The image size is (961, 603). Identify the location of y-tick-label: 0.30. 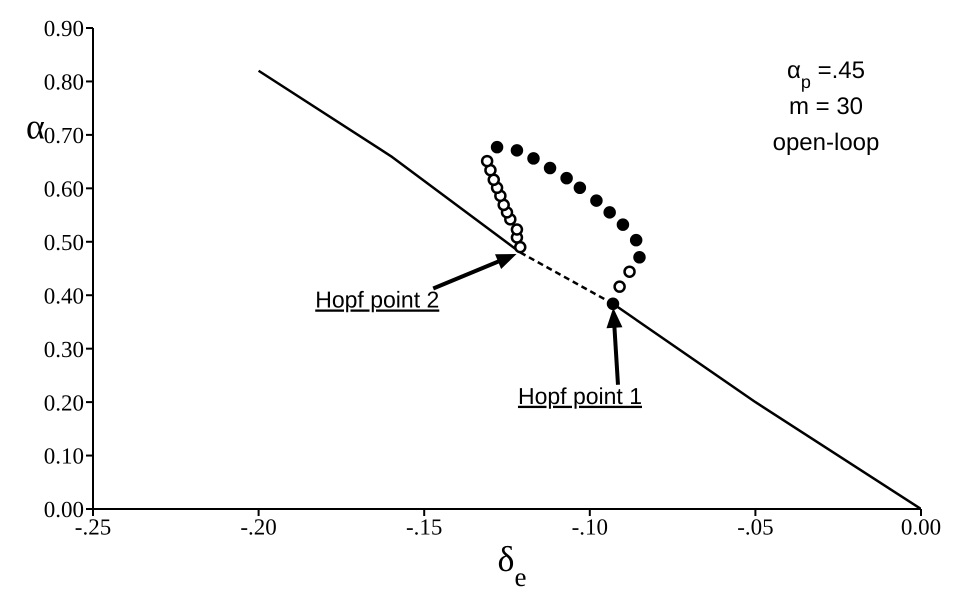
(64, 349).